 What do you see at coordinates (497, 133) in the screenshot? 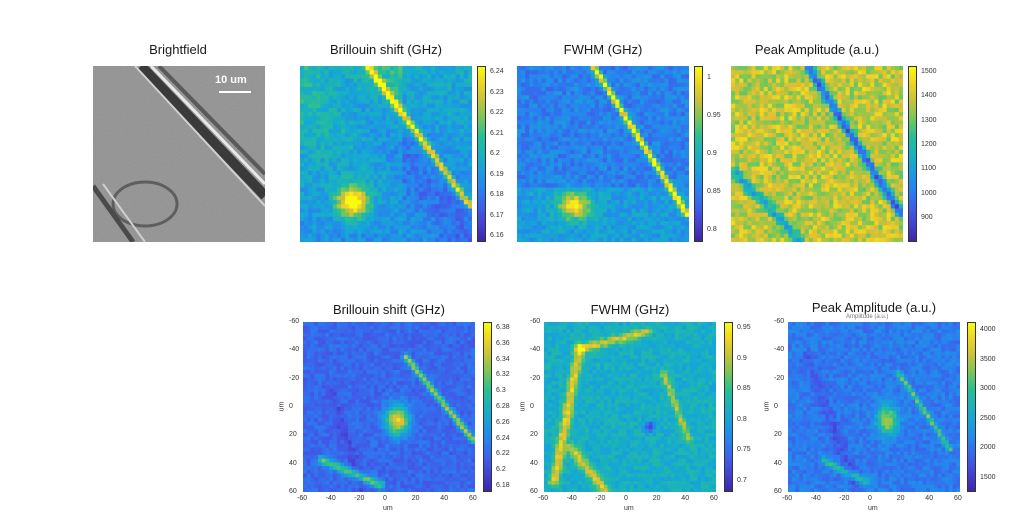
I see `colorbar-tick: 6.21` at bounding box center [497, 133].